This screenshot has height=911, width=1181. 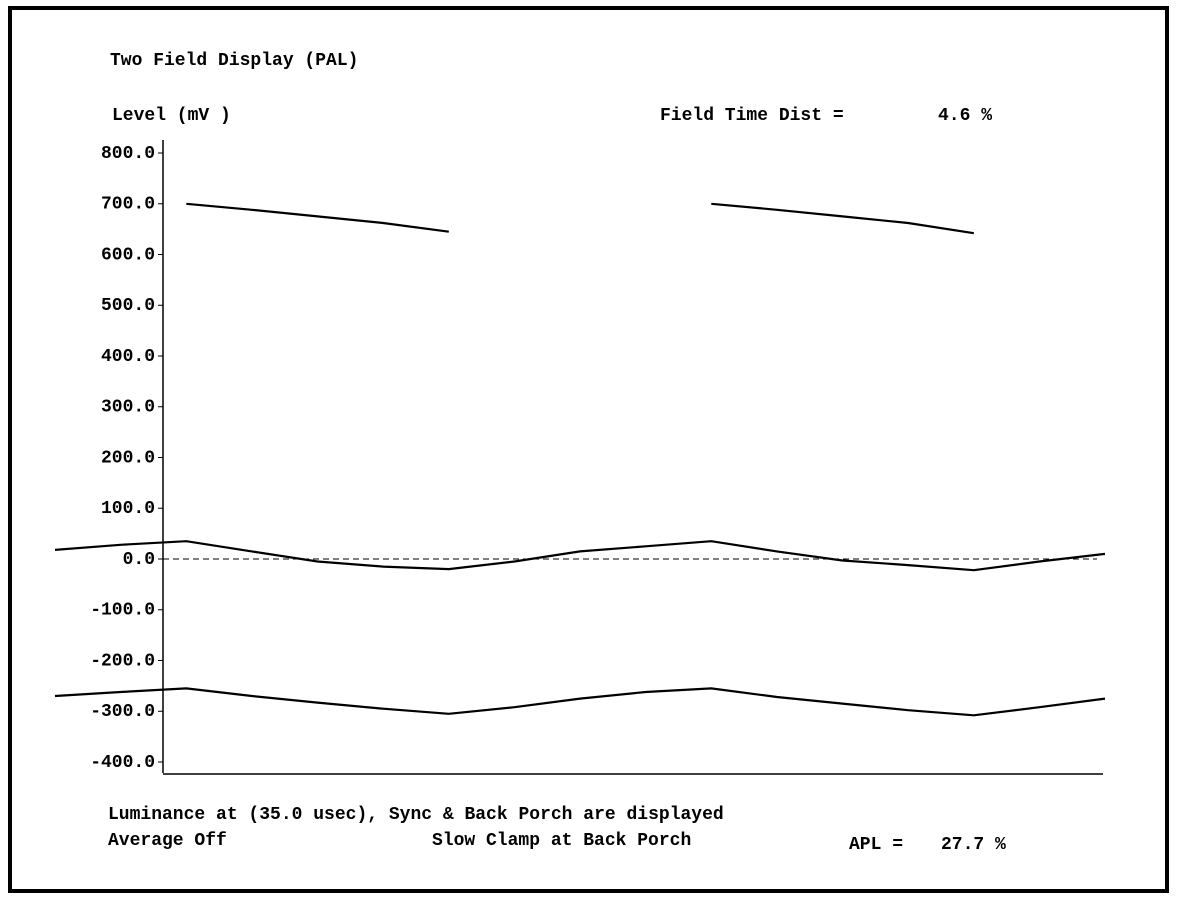 I want to click on y-tick-label: 700.0, so click(x=128, y=205).